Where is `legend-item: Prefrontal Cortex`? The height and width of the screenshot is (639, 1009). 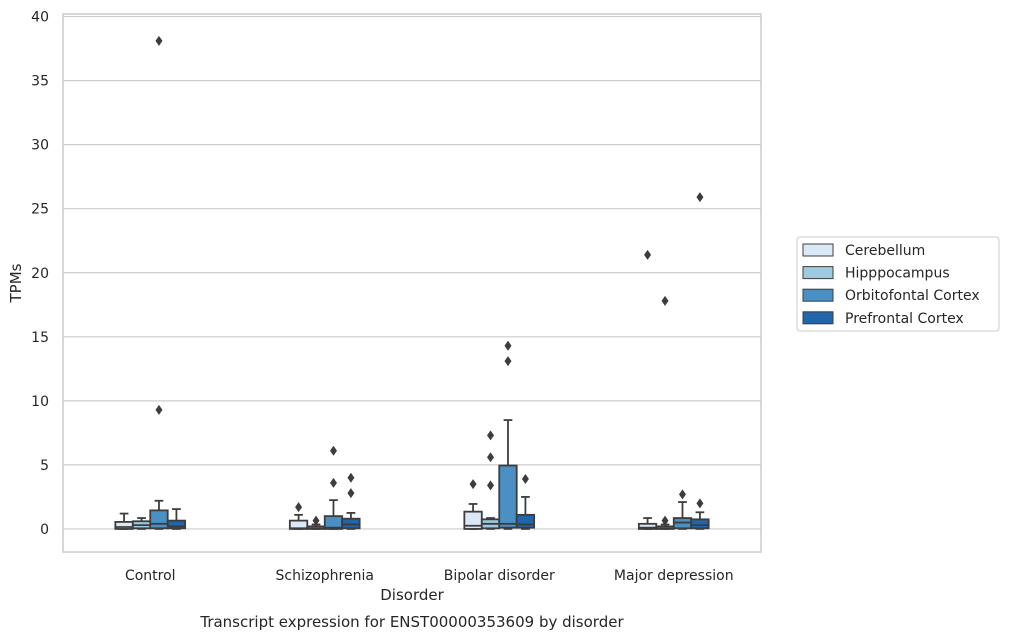 legend-item: Prefrontal Cortex is located at coordinates (883, 319).